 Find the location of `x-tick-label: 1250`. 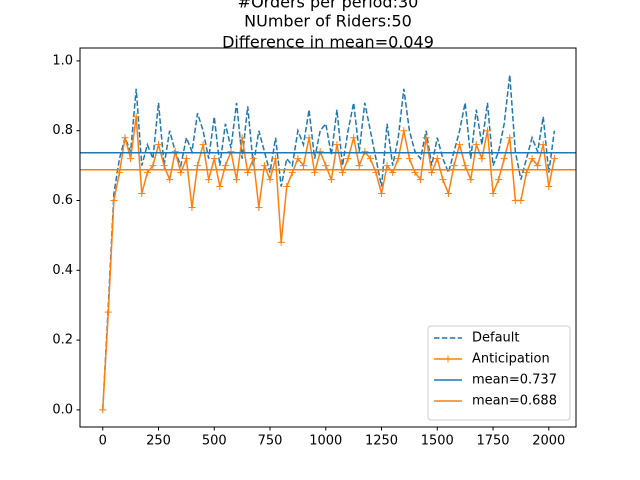

x-tick-label: 1250 is located at coordinates (381, 441).